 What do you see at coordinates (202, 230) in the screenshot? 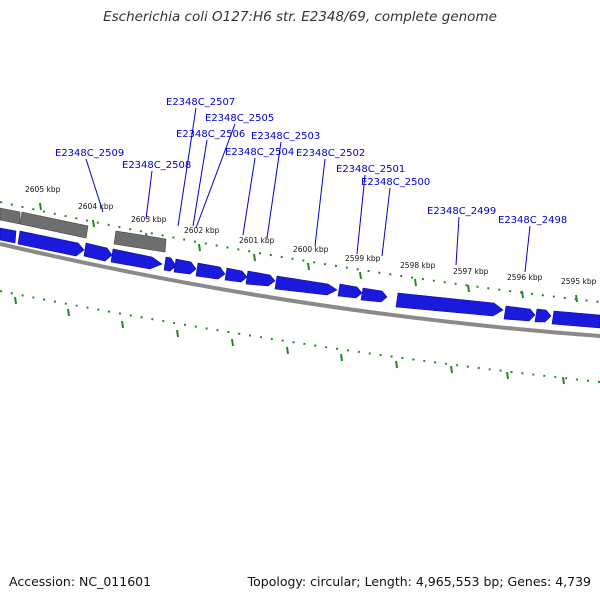
I see `kbp-tick-label: 2602 kbp` at bounding box center [202, 230].